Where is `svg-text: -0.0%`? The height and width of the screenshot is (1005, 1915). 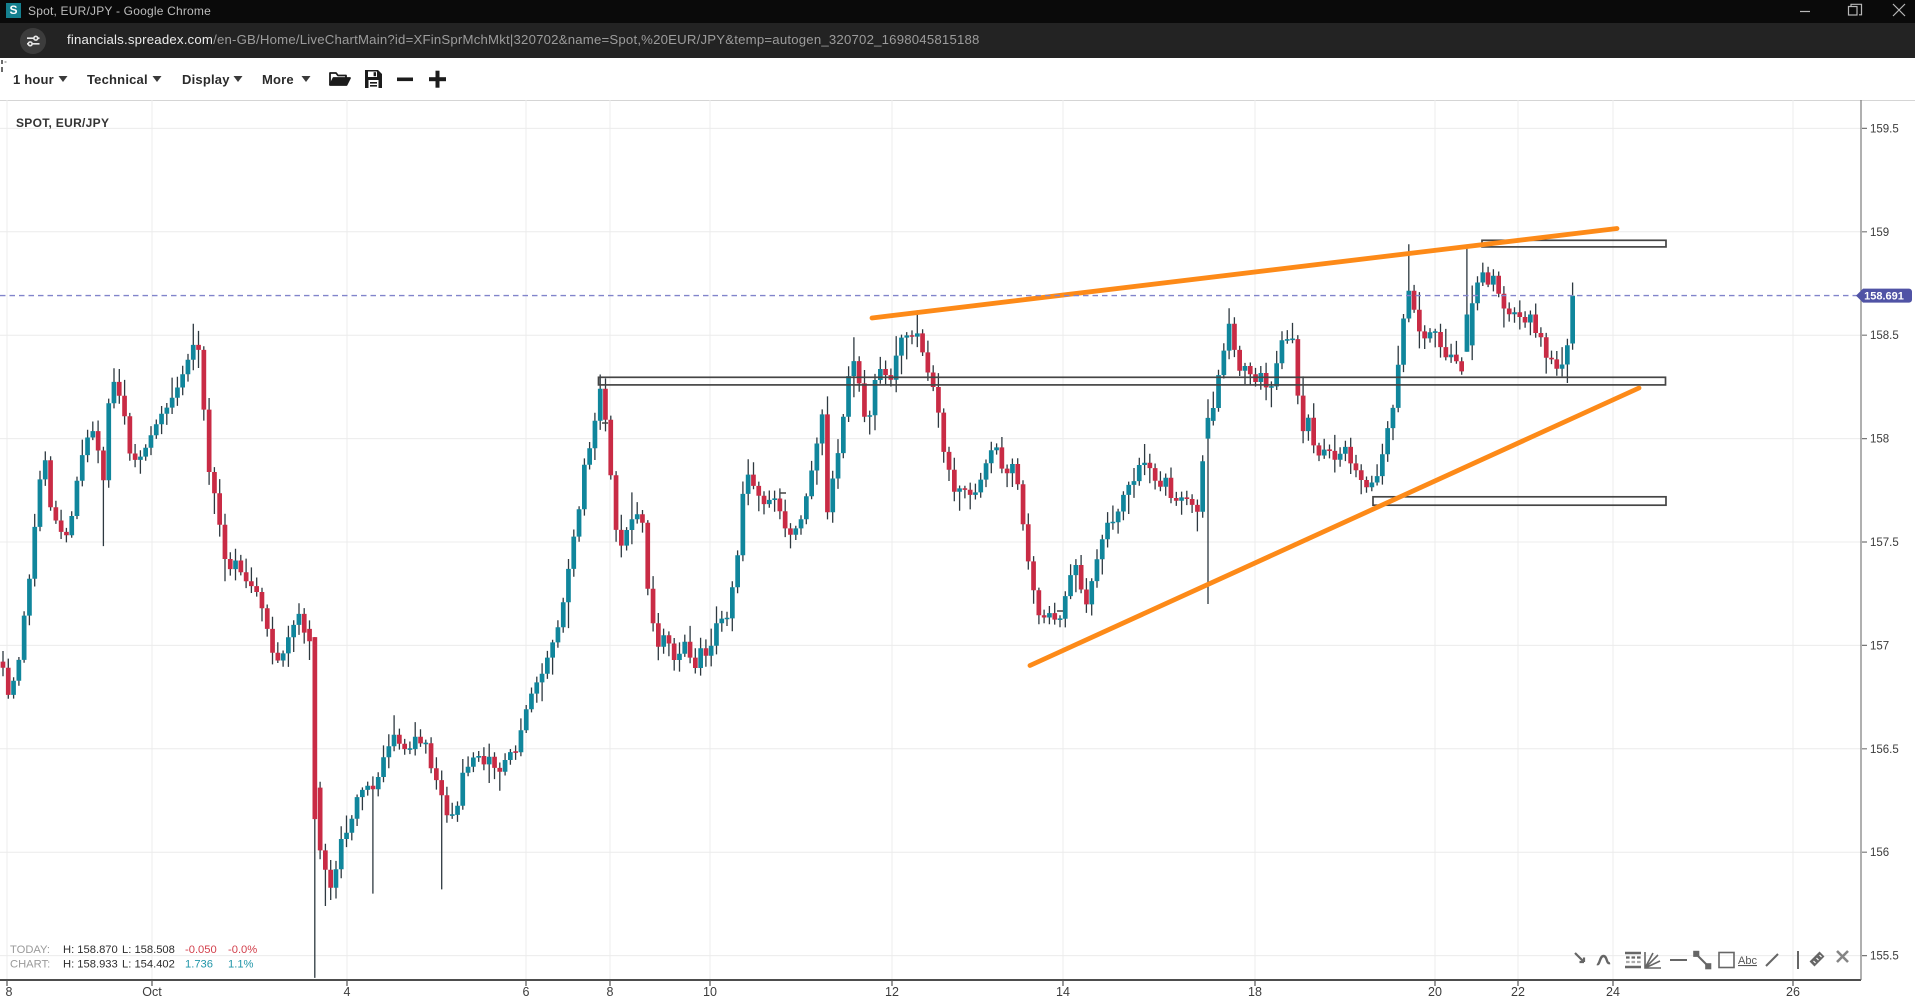
svg-text: -0.0% is located at coordinates (242, 950).